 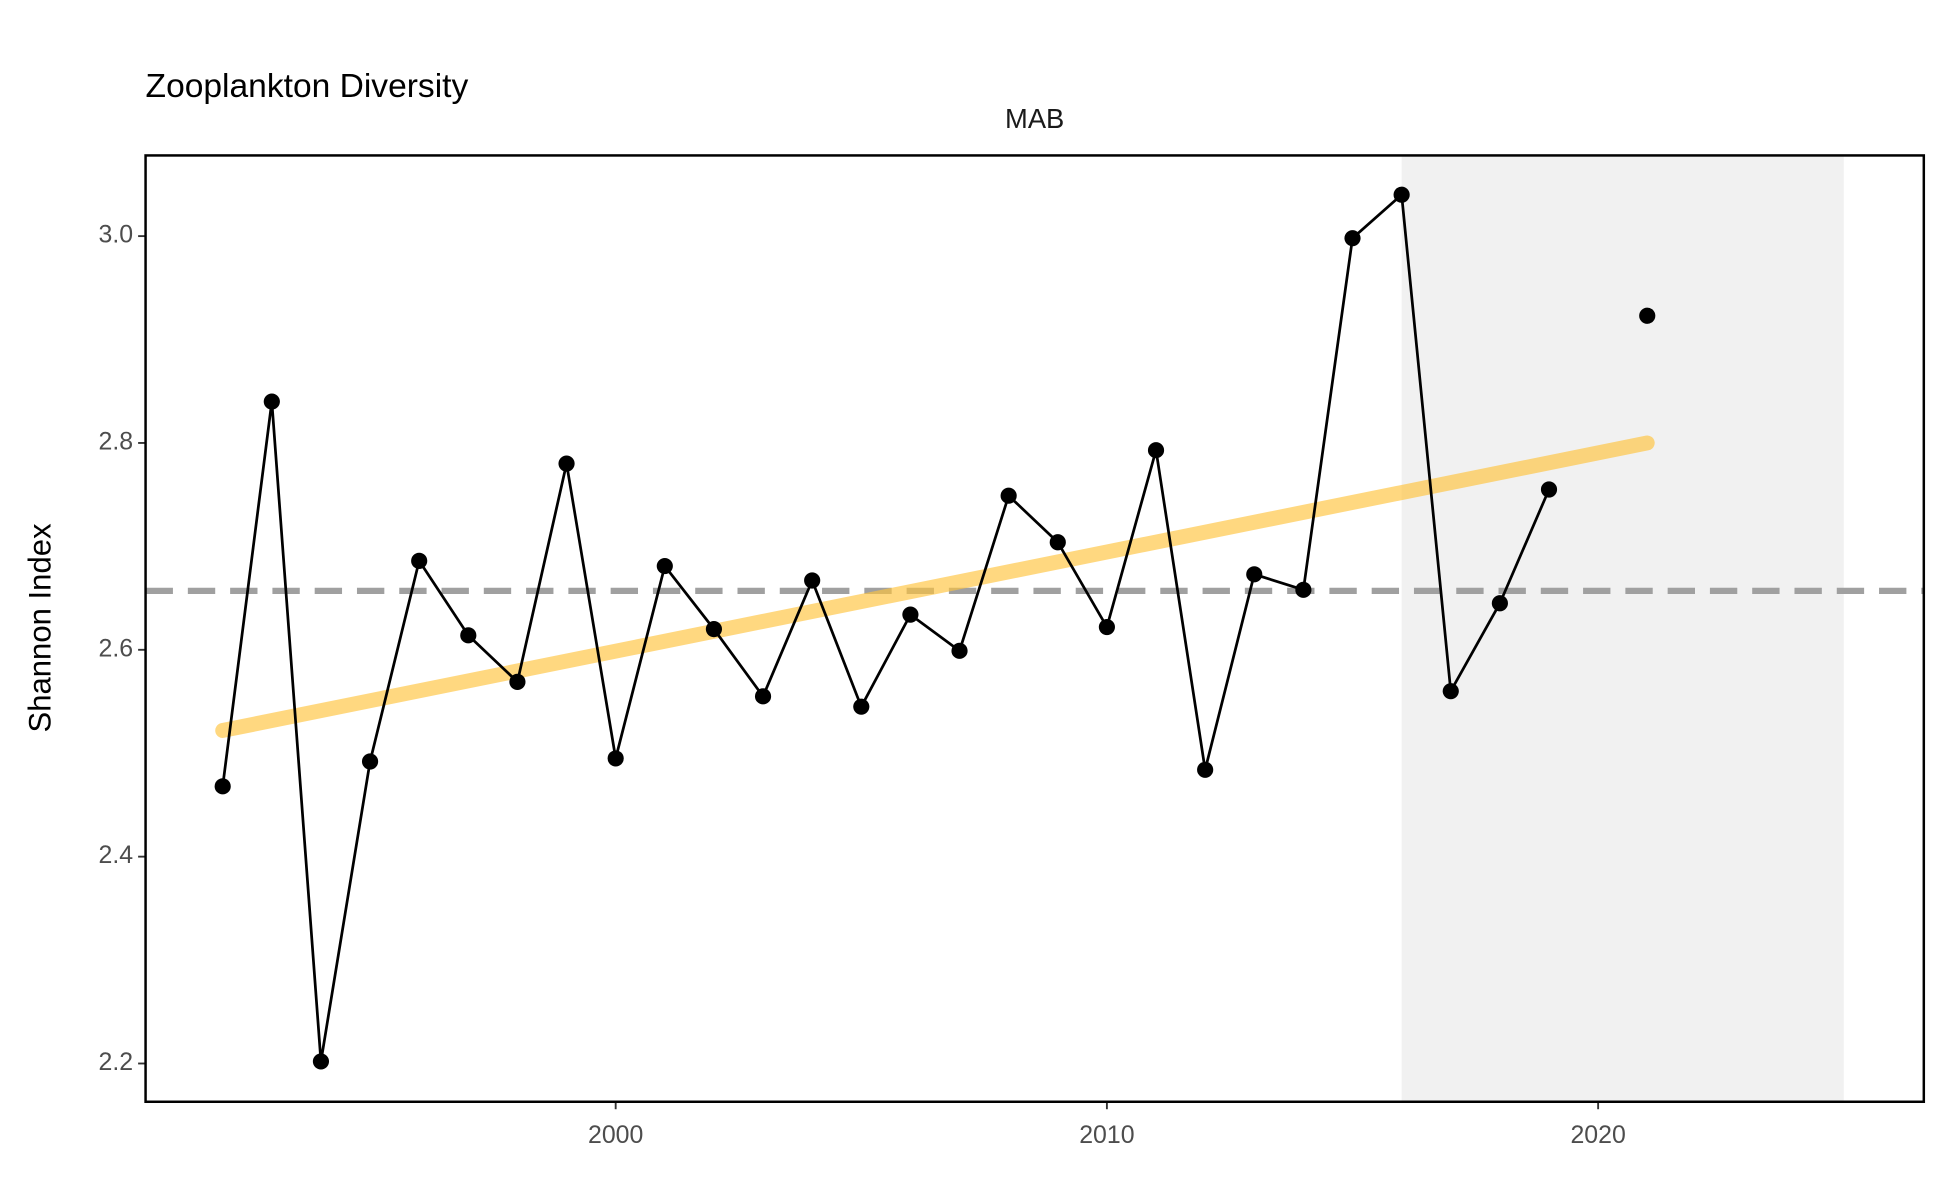 What do you see at coordinates (116, 442) in the screenshot?
I see `y-tick-label: 2.8` at bounding box center [116, 442].